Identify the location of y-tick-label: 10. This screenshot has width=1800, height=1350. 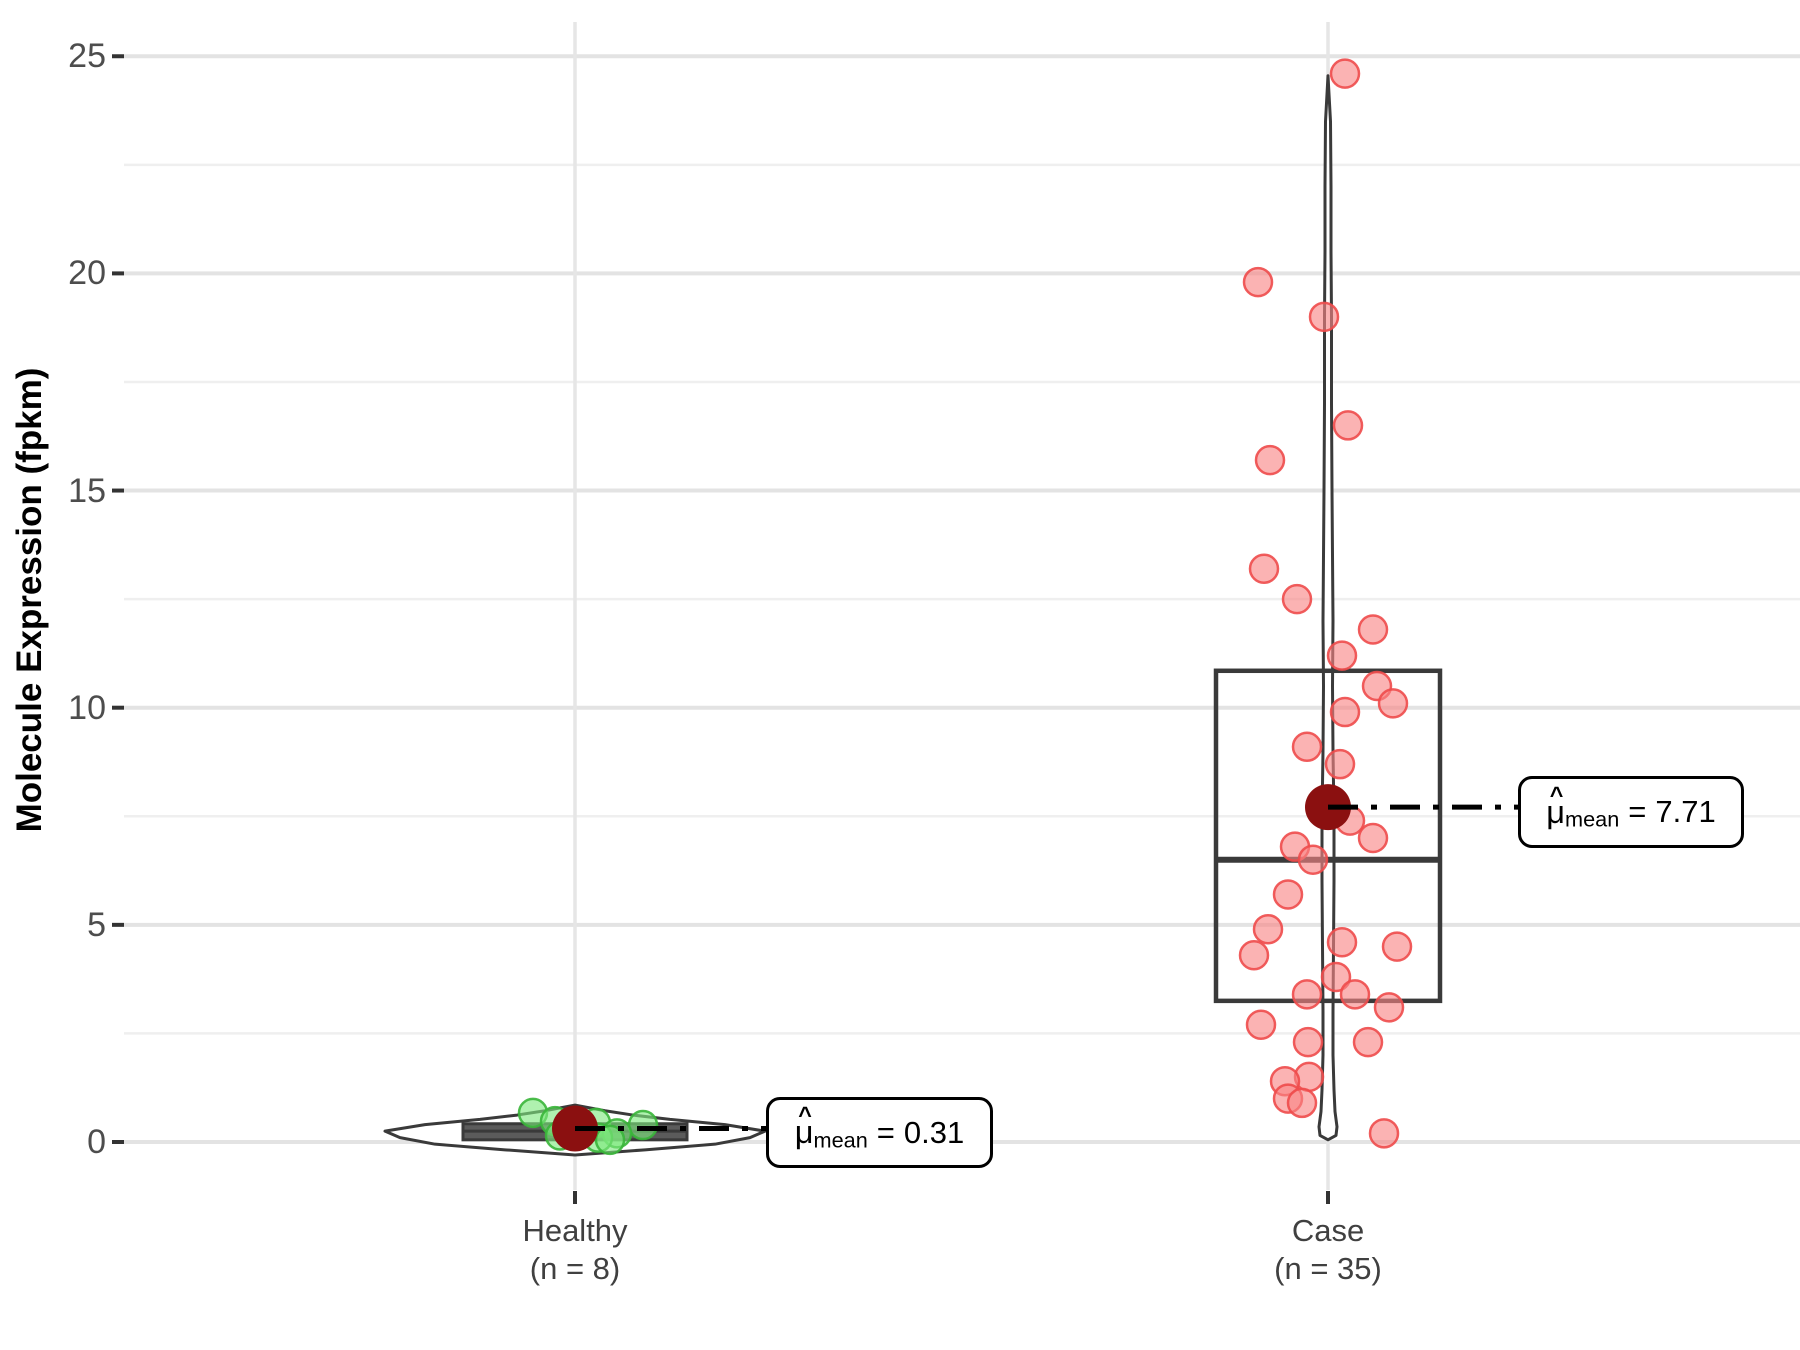
(87, 707).